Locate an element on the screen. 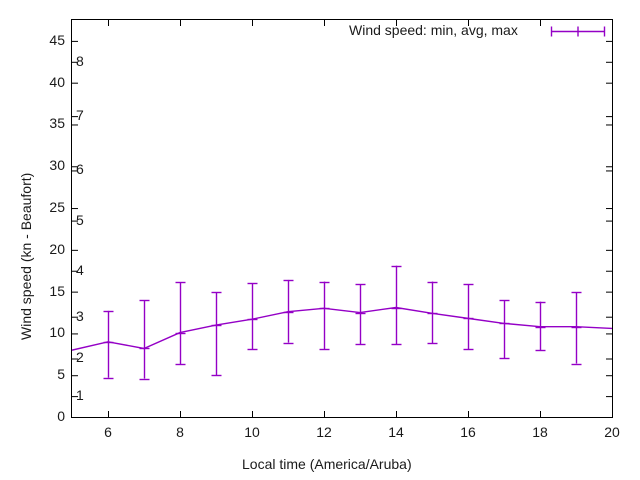  x-tick-label: 20 is located at coordinates (612, 432).